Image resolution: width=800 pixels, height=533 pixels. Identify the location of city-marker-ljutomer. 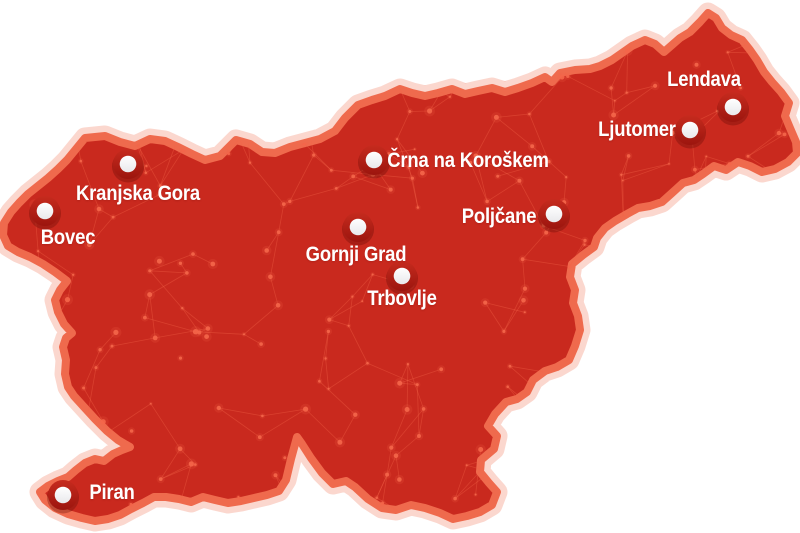
(690, 132).